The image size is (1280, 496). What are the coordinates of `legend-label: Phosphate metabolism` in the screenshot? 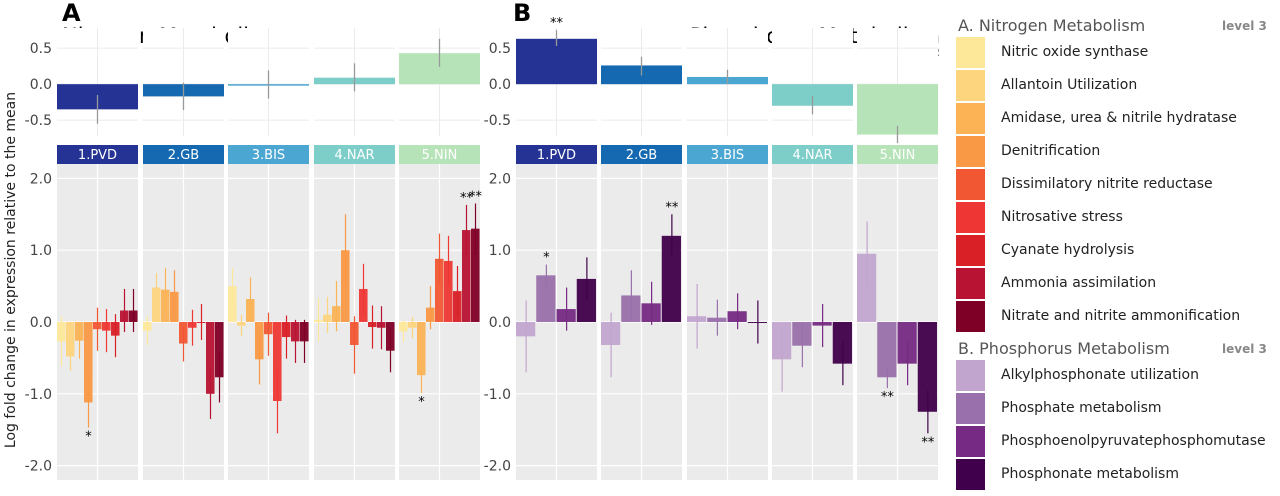 It's located at (1081, 408).